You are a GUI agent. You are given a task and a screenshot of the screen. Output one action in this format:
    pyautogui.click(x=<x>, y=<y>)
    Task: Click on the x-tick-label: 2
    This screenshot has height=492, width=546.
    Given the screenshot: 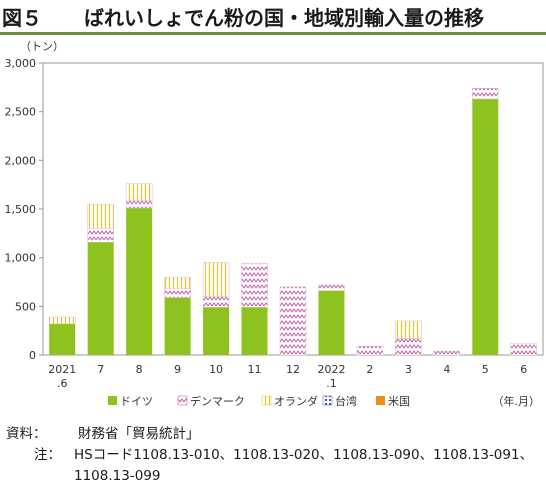 What is the action you would take?
    pyautogui.click(x=369, y=369)
    